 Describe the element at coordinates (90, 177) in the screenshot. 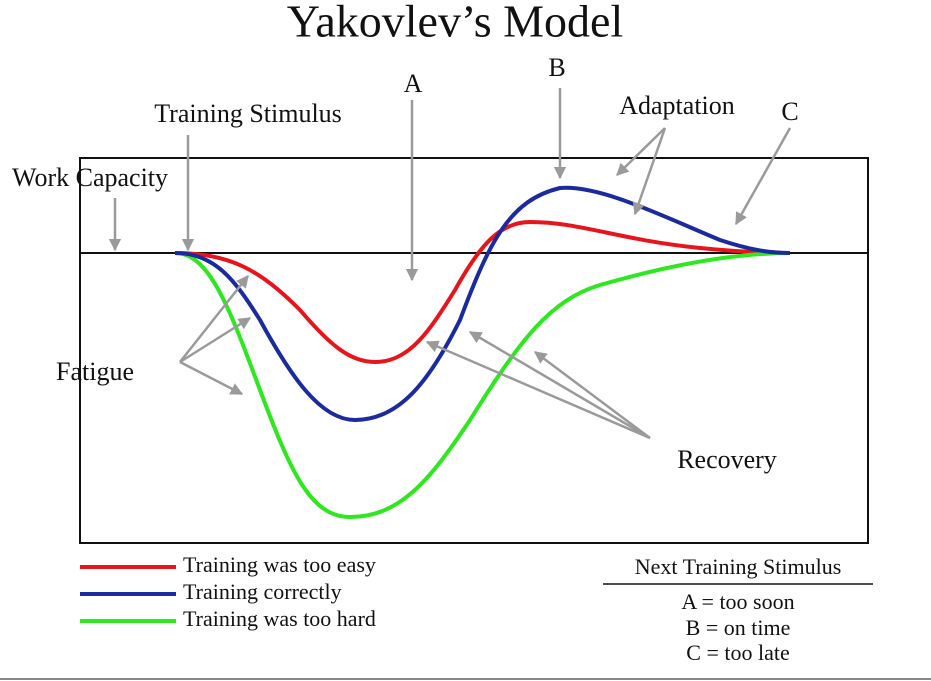

I see `label-work-capacity: Work Capacity` at that location.